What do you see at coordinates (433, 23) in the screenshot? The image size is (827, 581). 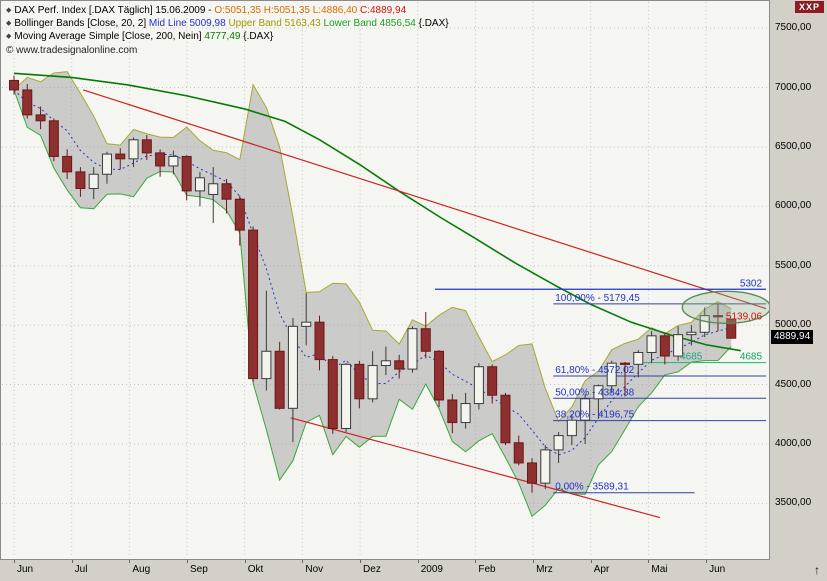 I see `legend-segment: {.DAX}` at bounding box center [433, 23].